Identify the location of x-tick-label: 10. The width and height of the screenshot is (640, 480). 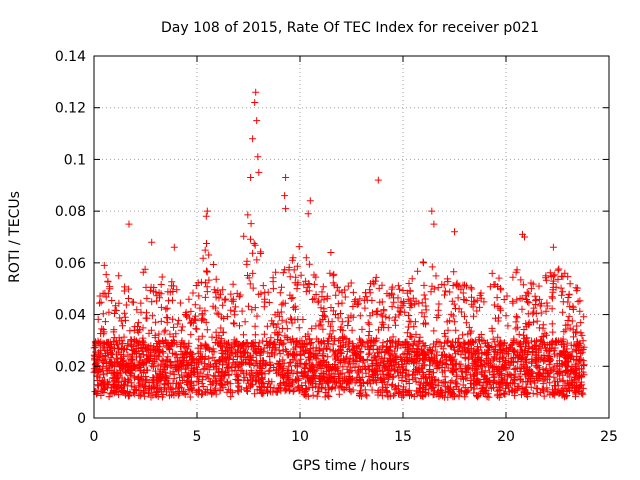
(300, 437).